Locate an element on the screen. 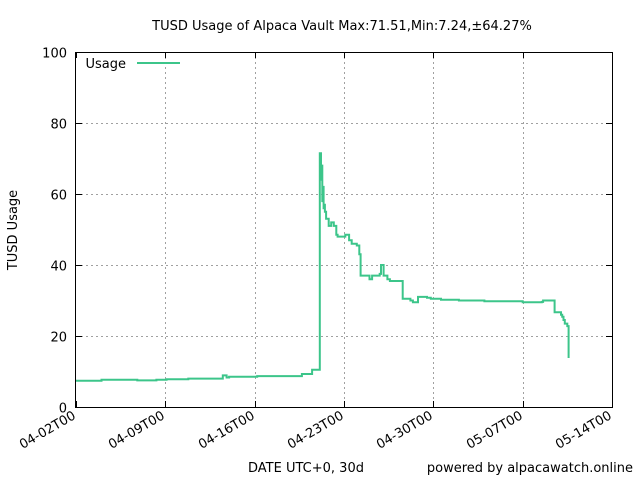 The width and height of the screenshot is (640, 484). legend: Usage is located at coordinates (132, 64).